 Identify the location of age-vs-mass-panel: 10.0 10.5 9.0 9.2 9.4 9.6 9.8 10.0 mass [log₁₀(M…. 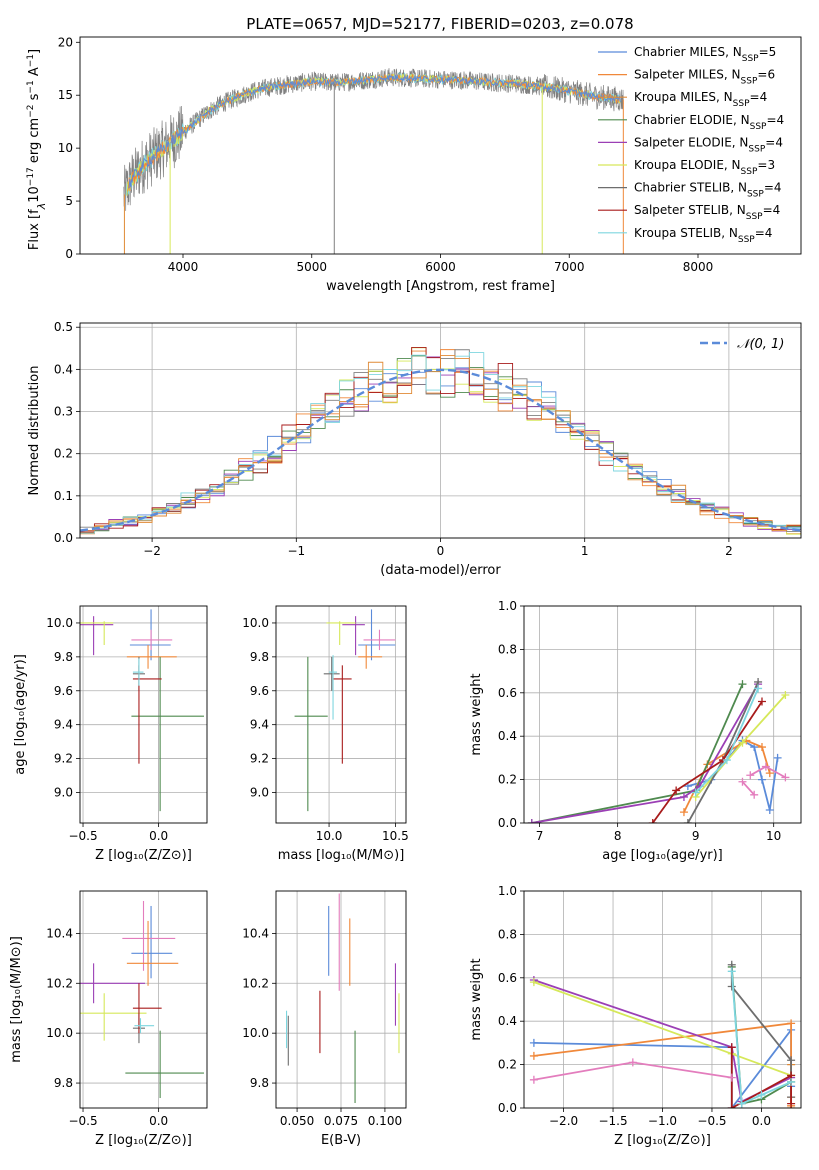
(325, 734).